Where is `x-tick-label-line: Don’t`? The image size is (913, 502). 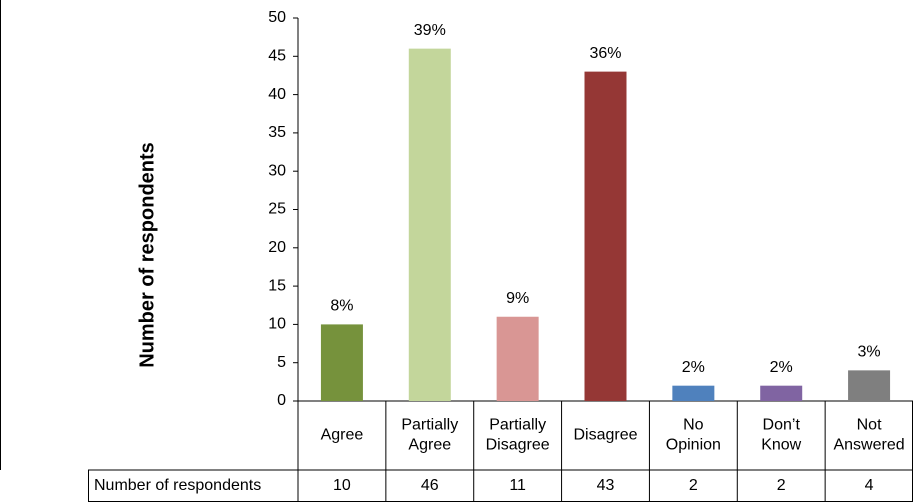 x-tick-label-line: Don’t is located at coordinates (782, 425).